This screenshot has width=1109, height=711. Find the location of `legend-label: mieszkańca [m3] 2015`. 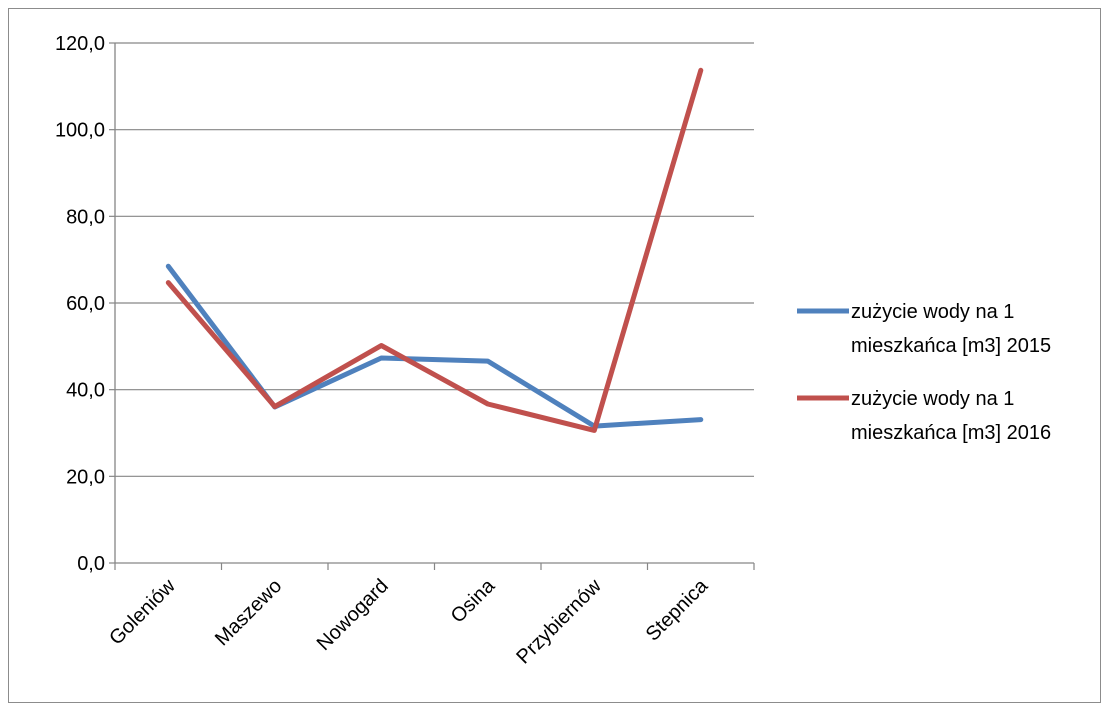

legend-label: mieszkańca [m3] 2015 is located at coordinates (951, 346).